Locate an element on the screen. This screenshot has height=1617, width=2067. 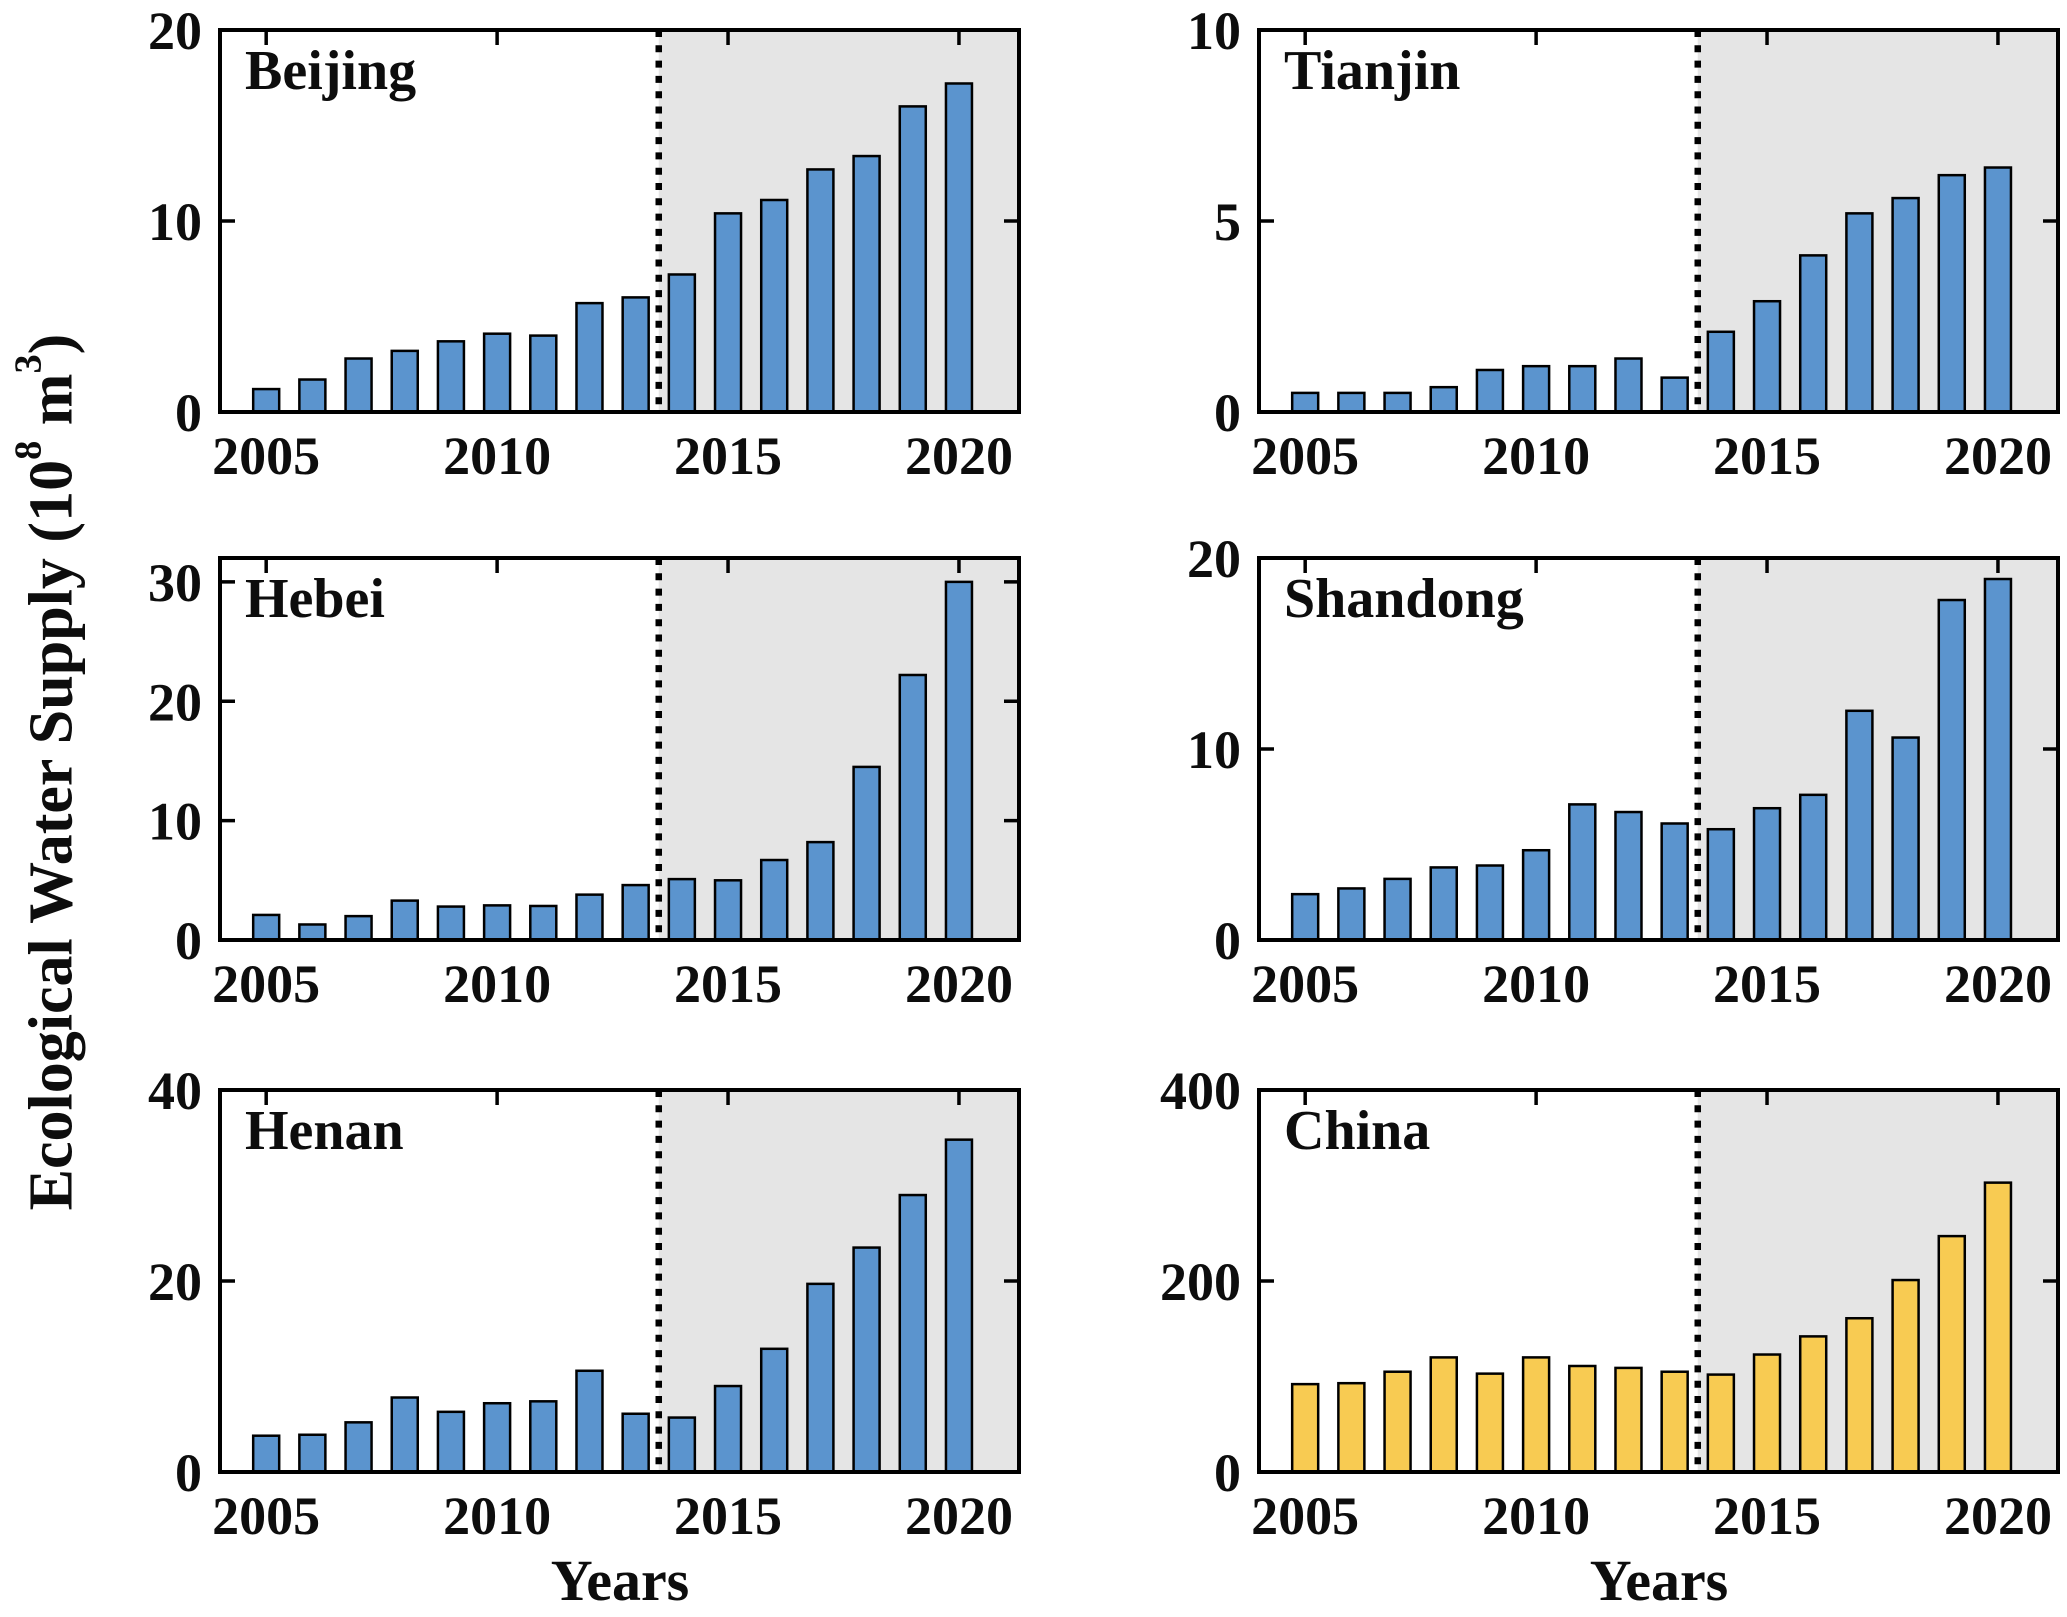
panel-title-hebei: Hebei is located at coordinates (315, 599).